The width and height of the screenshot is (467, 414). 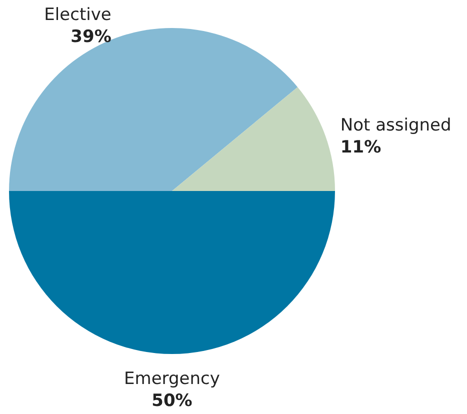 I want to click on data-label: 39%, so click(x=91, y=37).